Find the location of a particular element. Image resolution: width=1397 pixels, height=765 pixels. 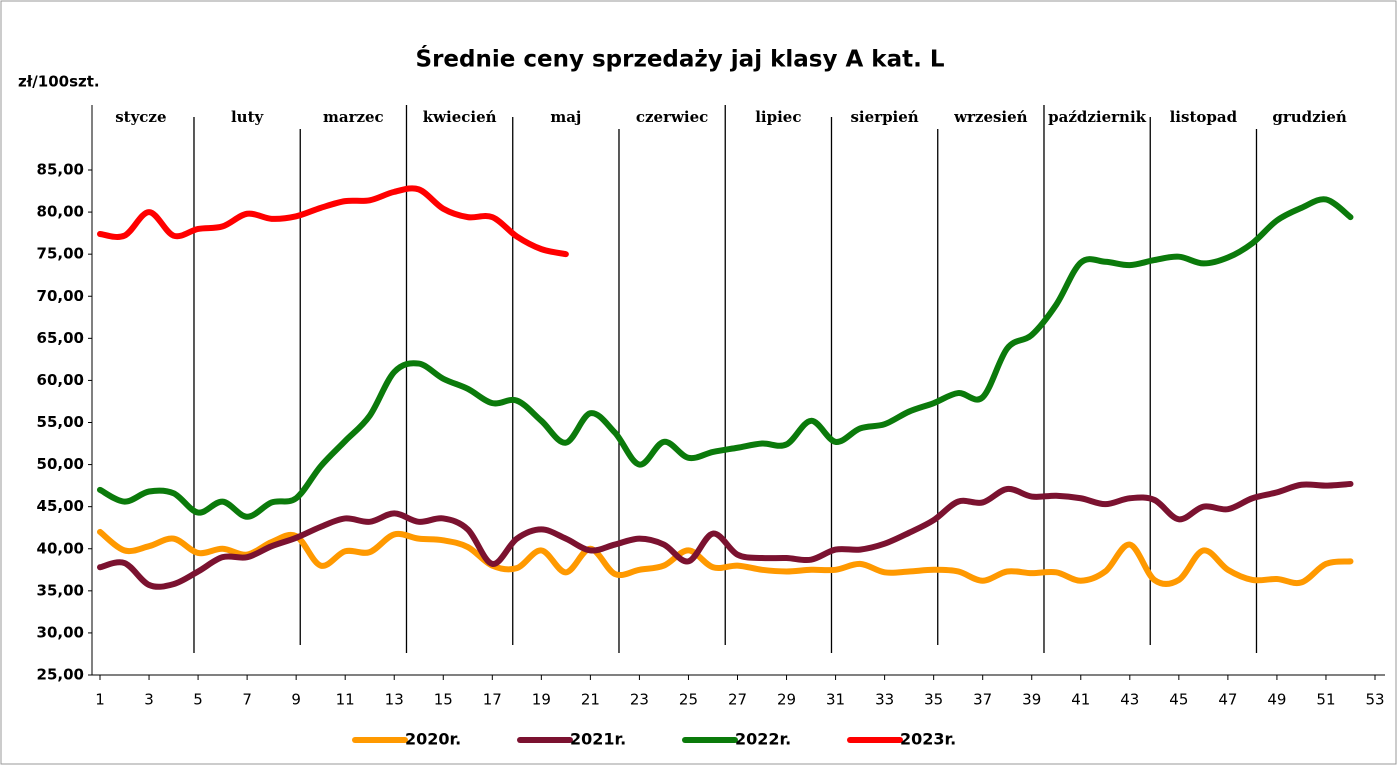

x-tick-label: 45 is located at coordinates (1178, 700).